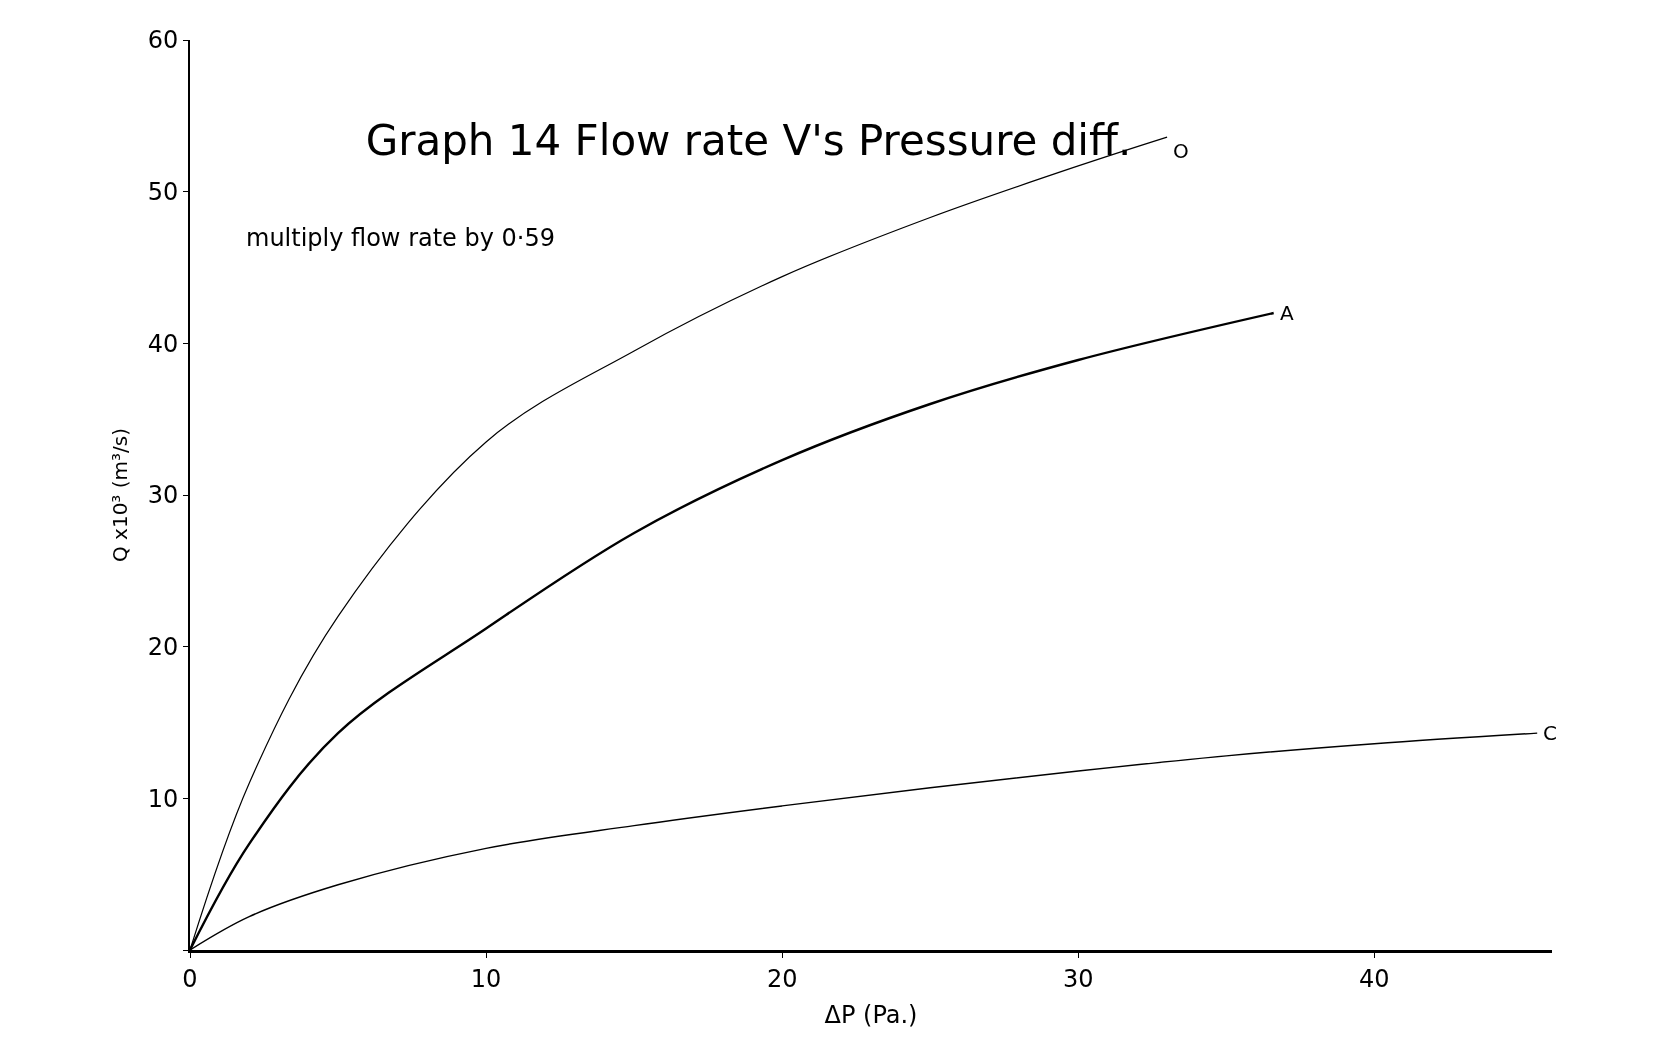 Image resolution: width=1662 pixels, height=1050 pixels. I want to click on y-tick-label: 50, so click(163, 192).